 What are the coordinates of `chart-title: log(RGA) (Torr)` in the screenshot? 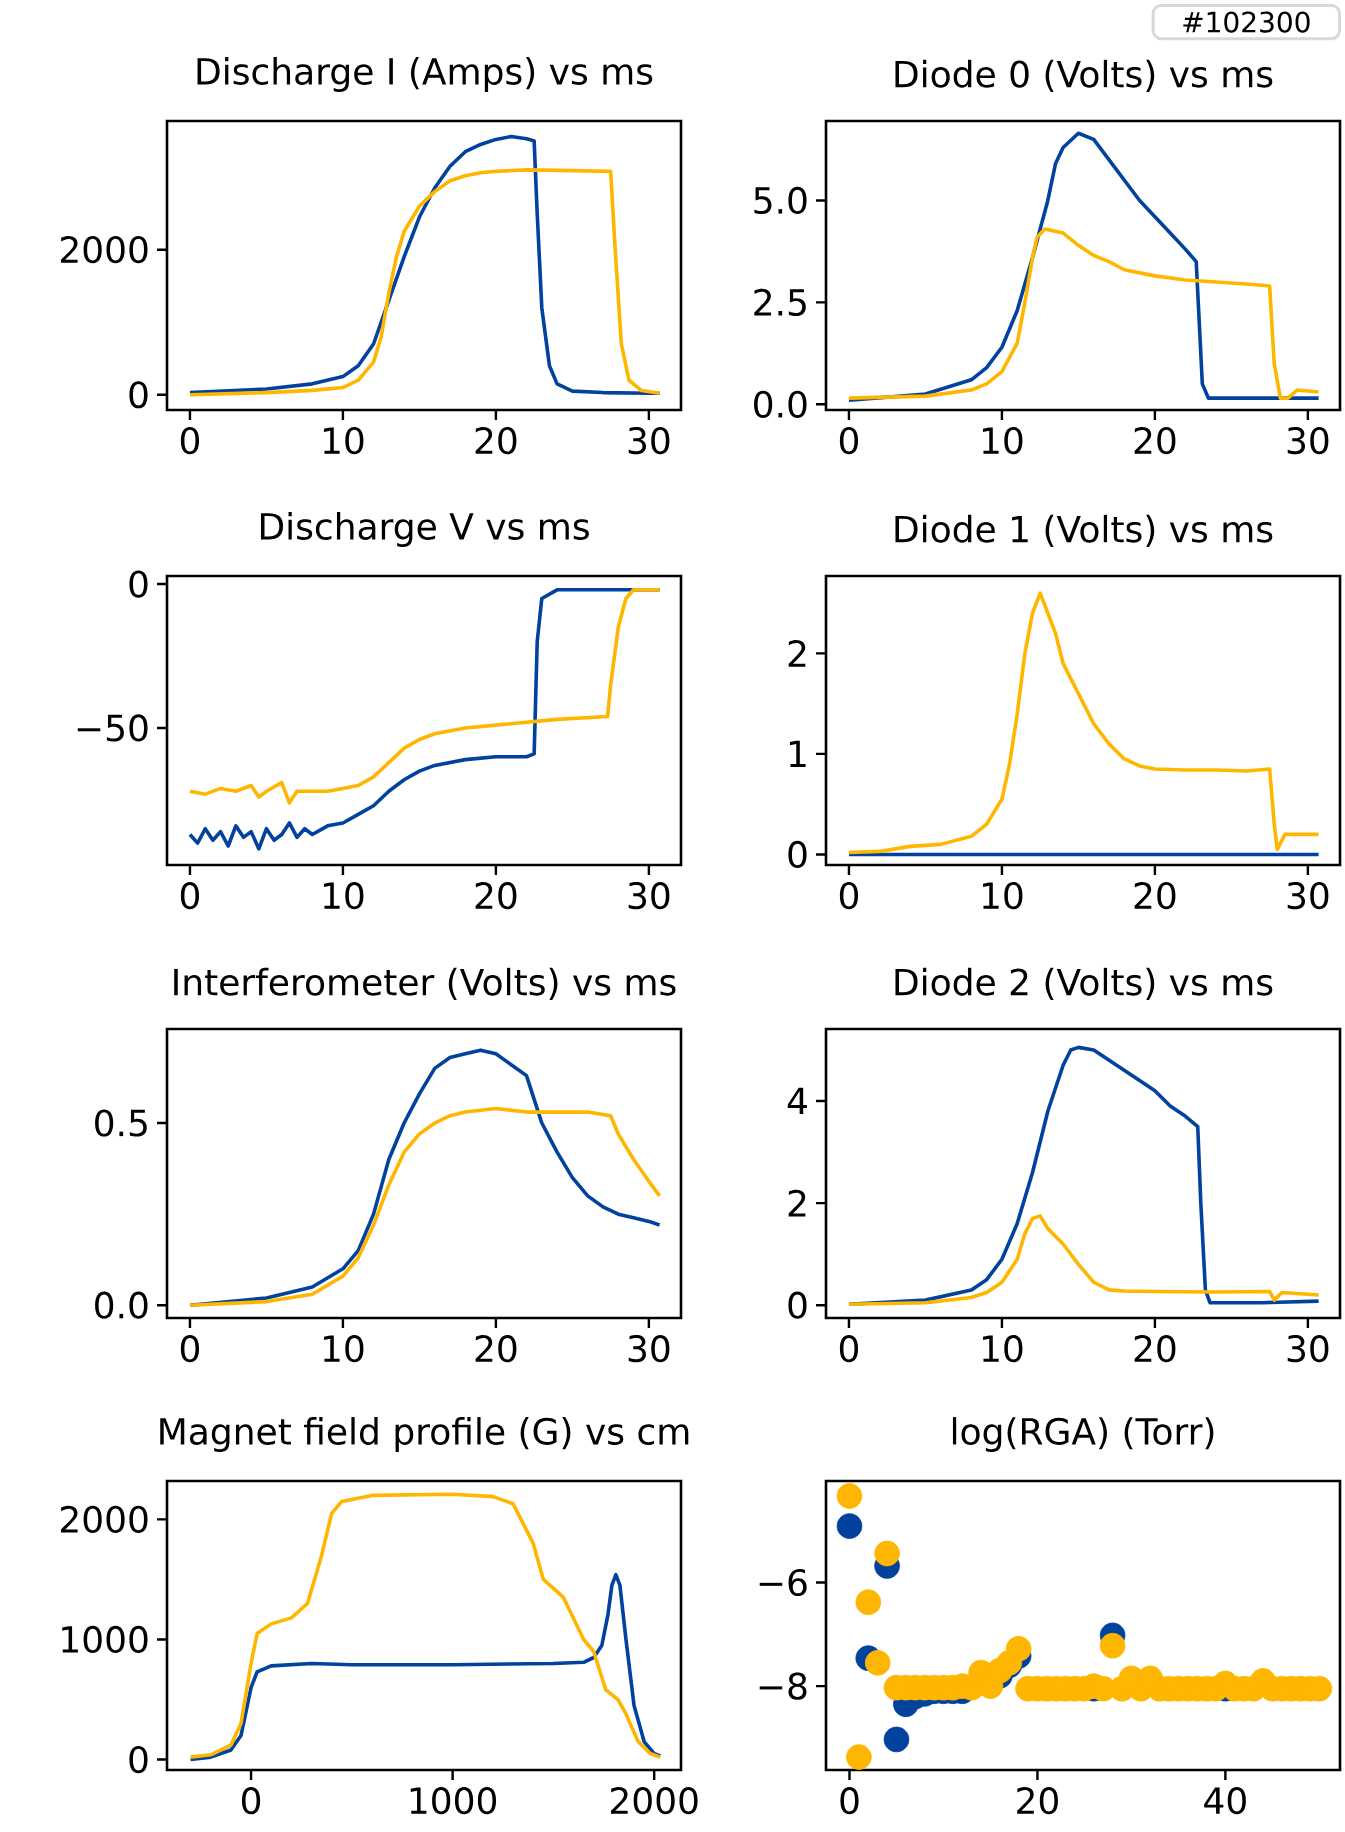 It's located at (1083, 1434).